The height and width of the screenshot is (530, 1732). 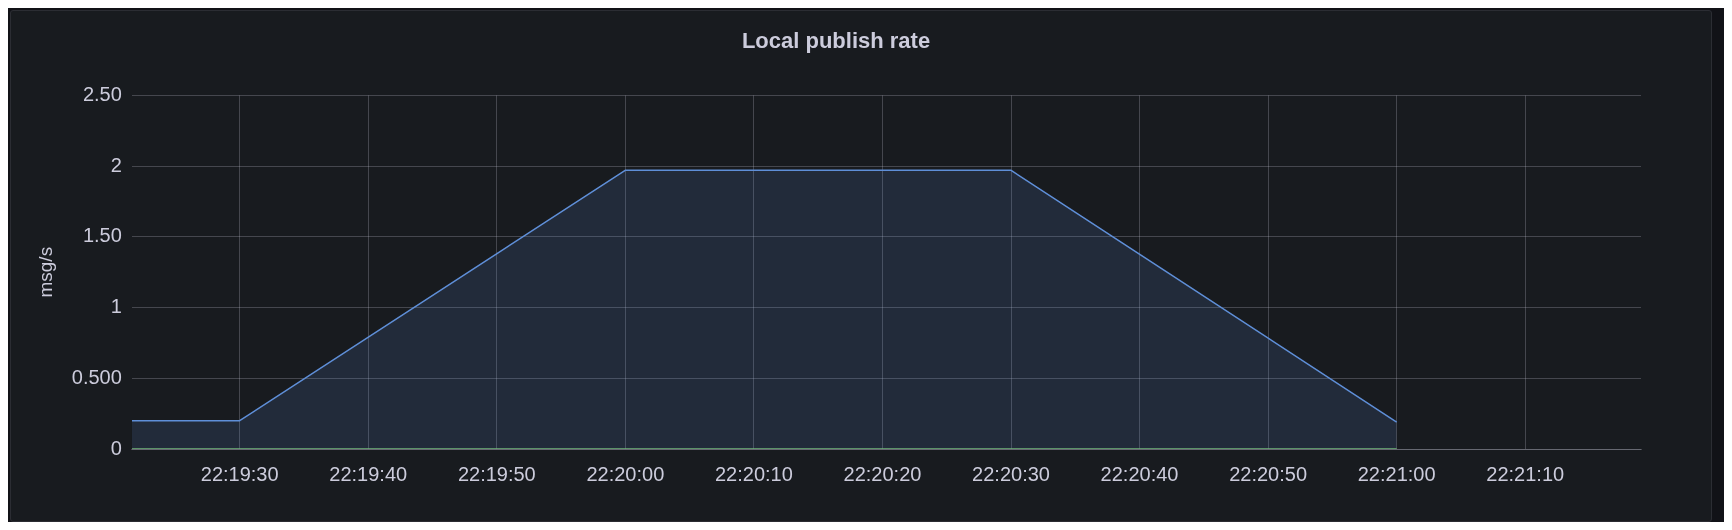 I want to click on x-tick-label: 22:19:50, so click(x=496, y=473).